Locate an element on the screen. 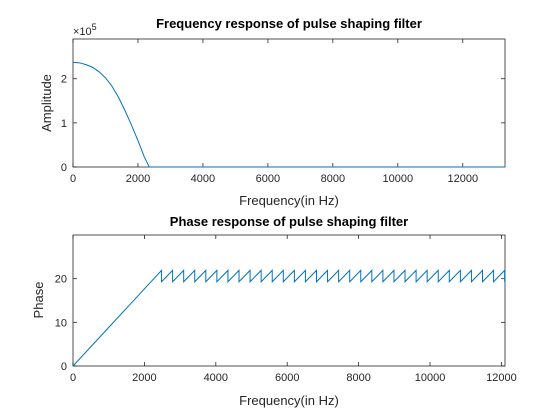  y-multiplier: ×10⁵ is located at coordinates (85, 30).